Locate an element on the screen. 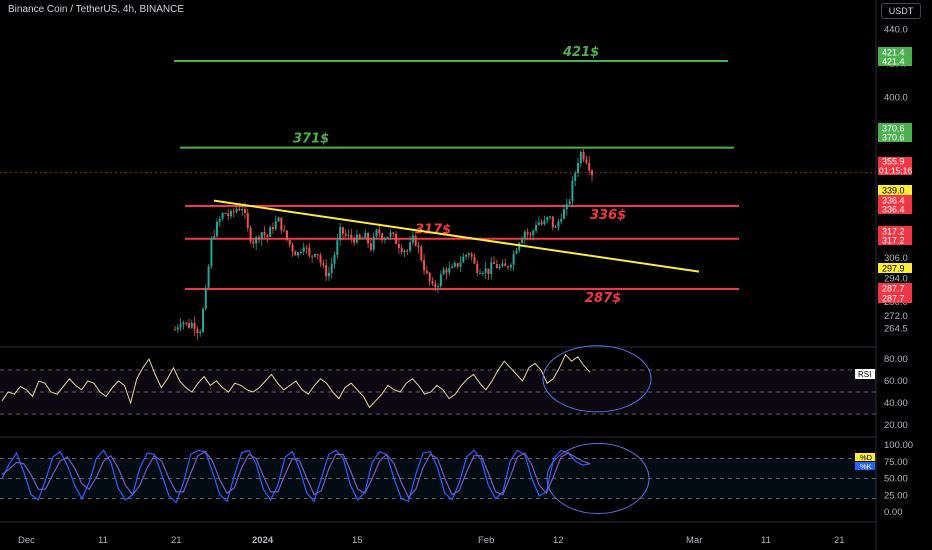 Image resolution: width=932 pixels, height=550 pixels. rsi-line is located at coordinates (296, 381).